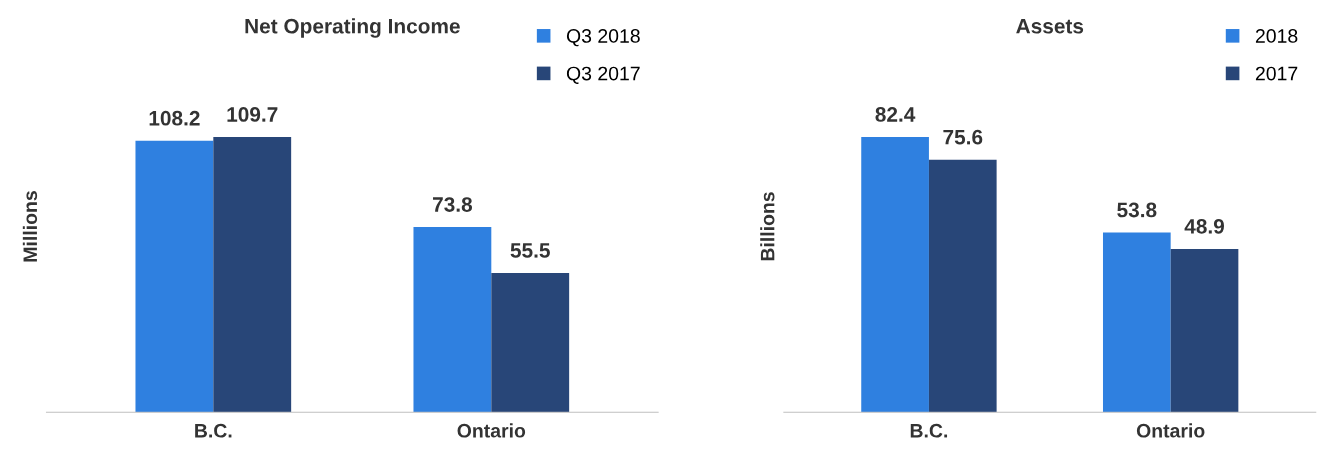 Image resolution: width=1329 pixels, height=453 pixels. What do you see at coordinates (767, 226) in the screenshot?
I see `y-axis-title: Billions` at bounding box center [767, 226].